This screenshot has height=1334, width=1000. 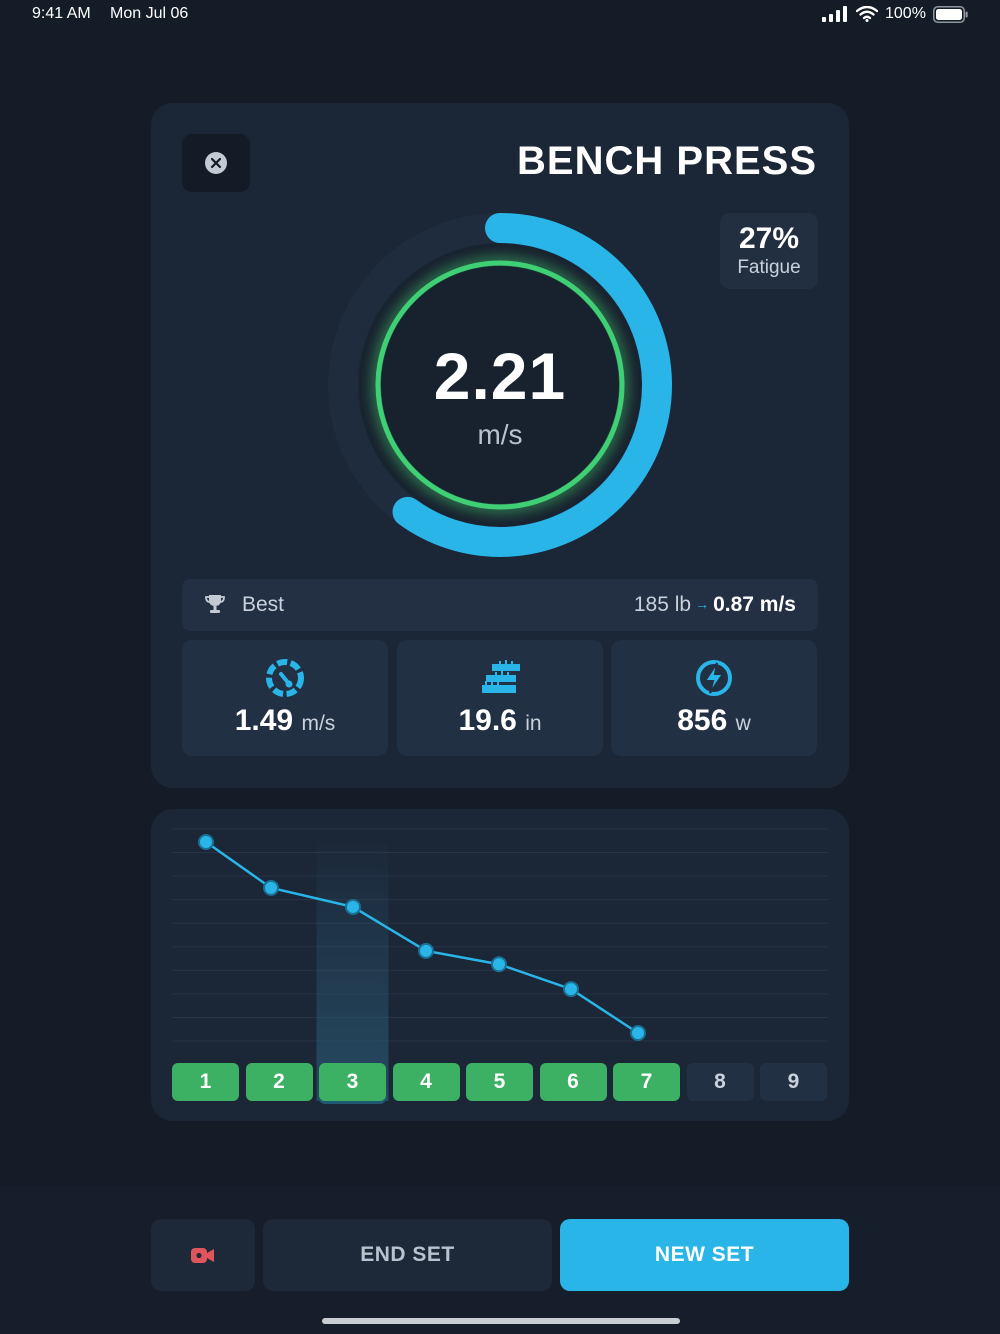 I want to click on rep-button-1: 1, so click(x=205, y=1082).